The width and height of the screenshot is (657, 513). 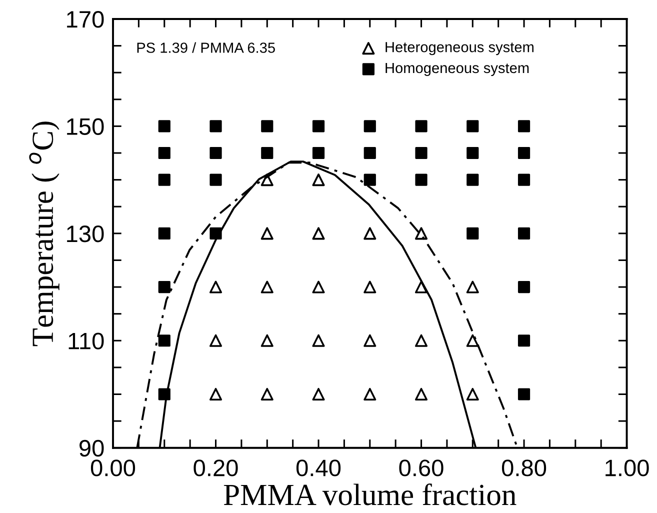 What do you see at coordinates (524, 468) in the screenshot?
I see `x-tick-label: 0.80` at bounding box center [524, 468].